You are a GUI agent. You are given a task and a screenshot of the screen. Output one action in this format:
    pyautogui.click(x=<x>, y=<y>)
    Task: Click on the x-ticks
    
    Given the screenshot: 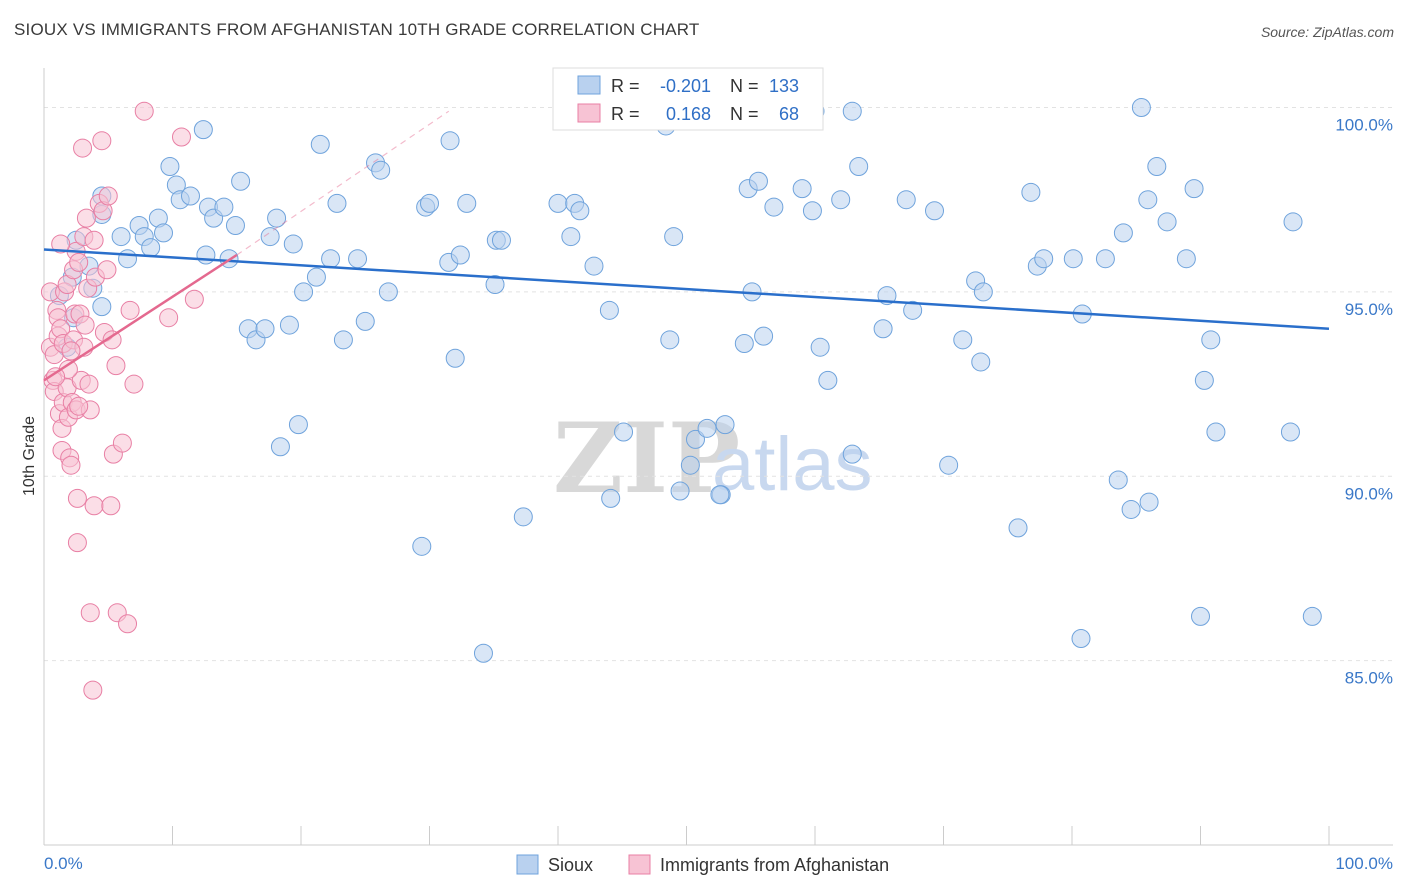 What is the action you would take?
    pyautogui.click(x=686, y=835)
    